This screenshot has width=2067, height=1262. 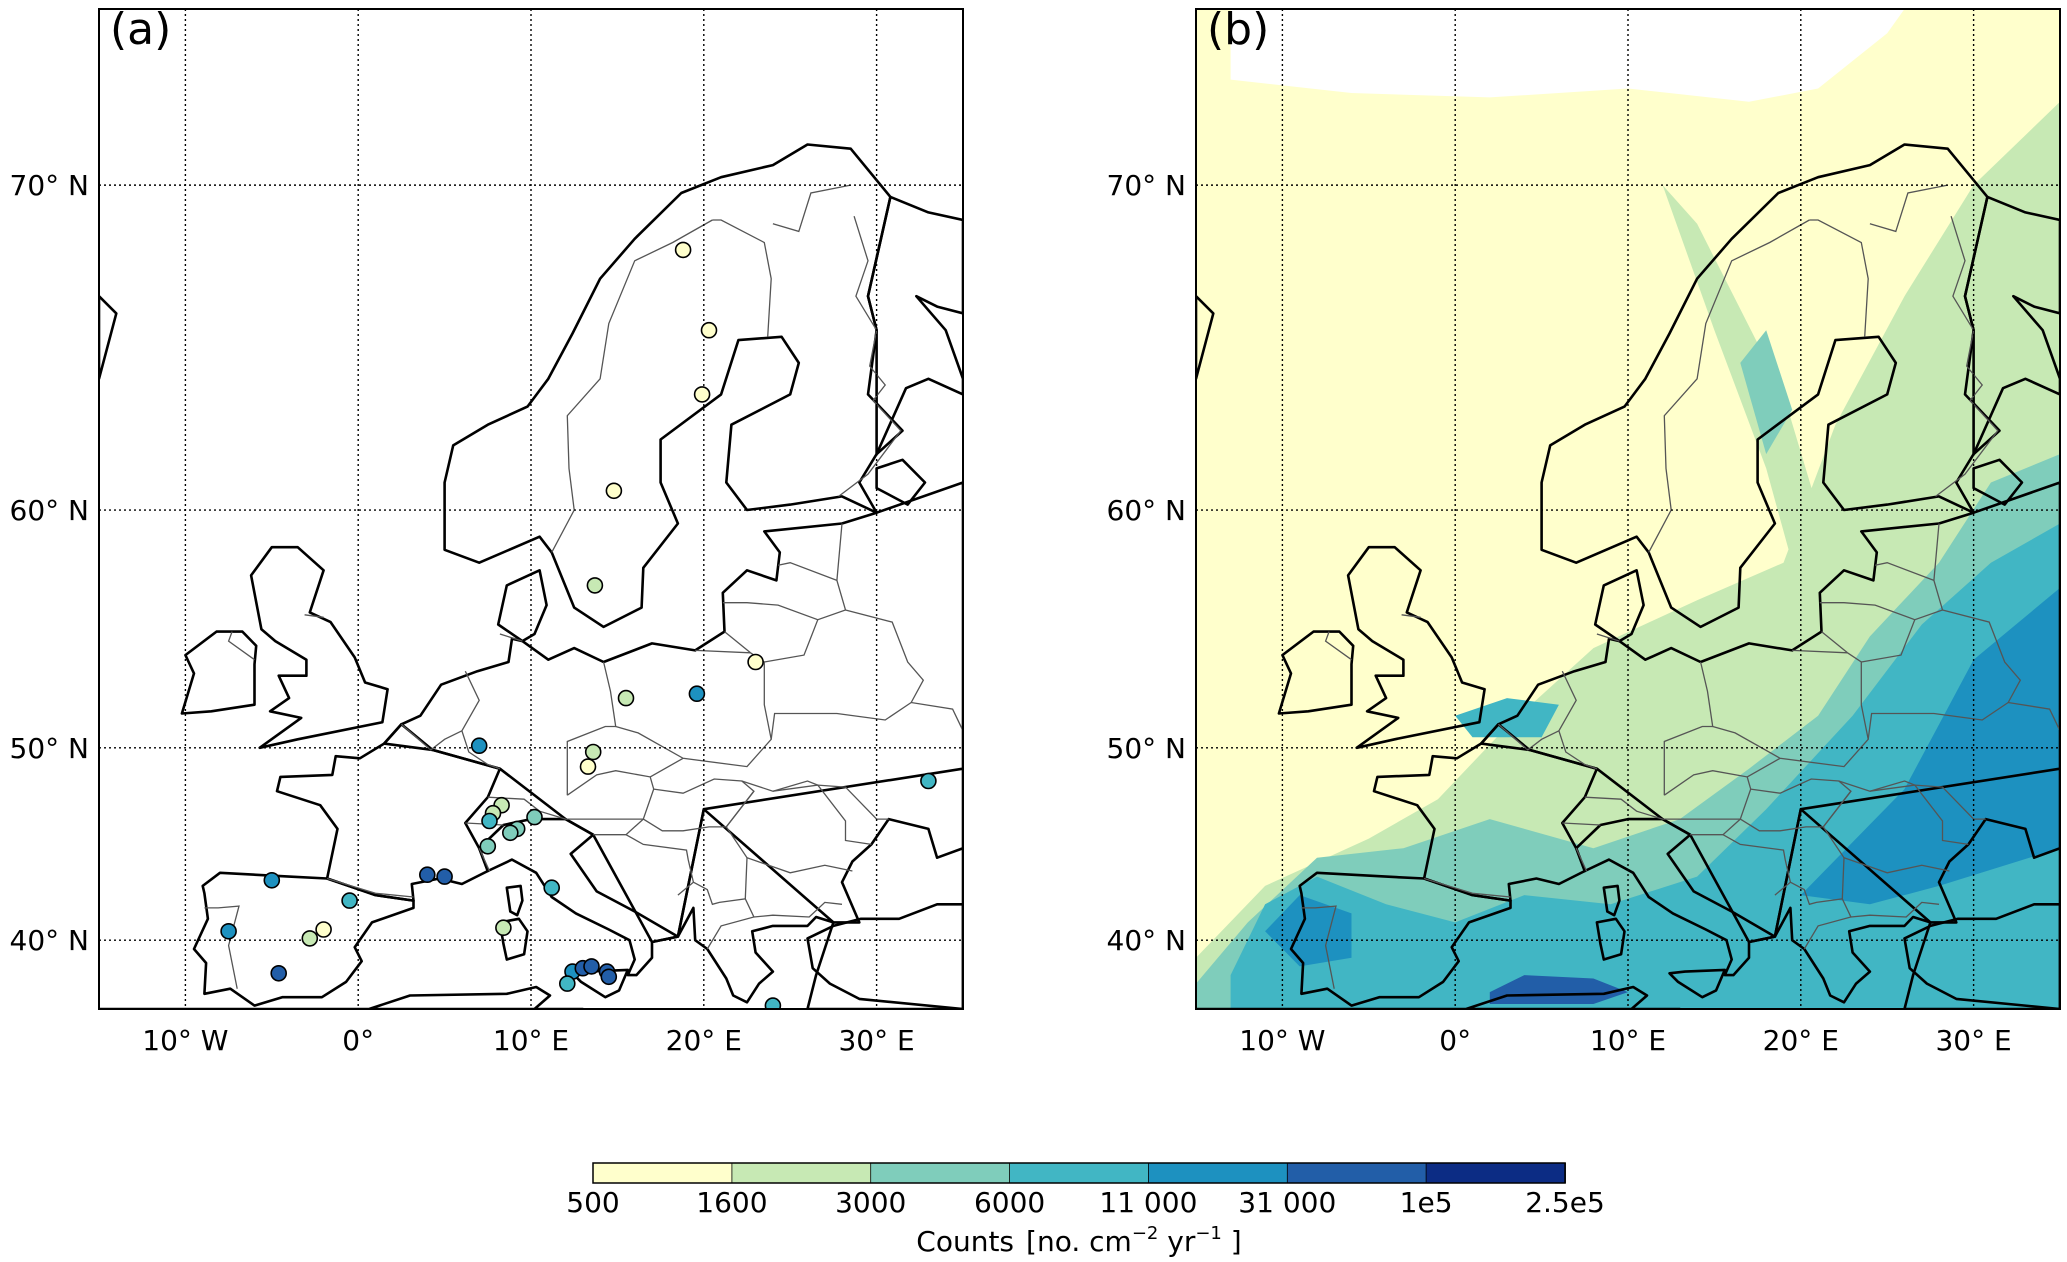 I want to click on colorbar-tick-labels: 500 1600 3000 6000 11 000 31 000 1e5 2.5e5, so click(x=1085, y=1202).